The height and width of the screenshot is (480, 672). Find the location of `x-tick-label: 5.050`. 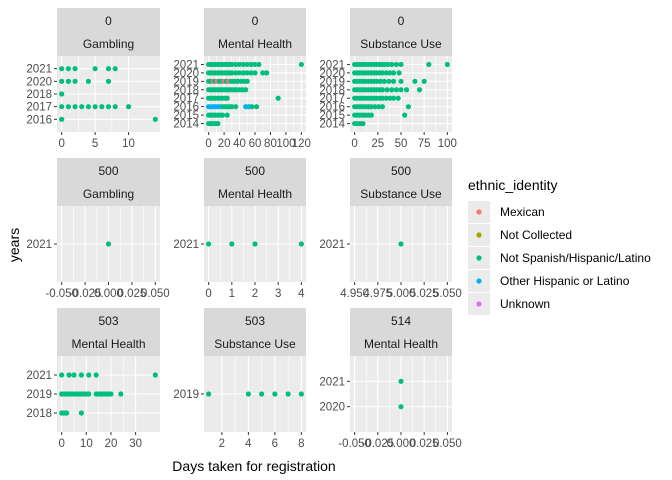

x-tick-label: 5.050 is located at coordinates (447, 294).